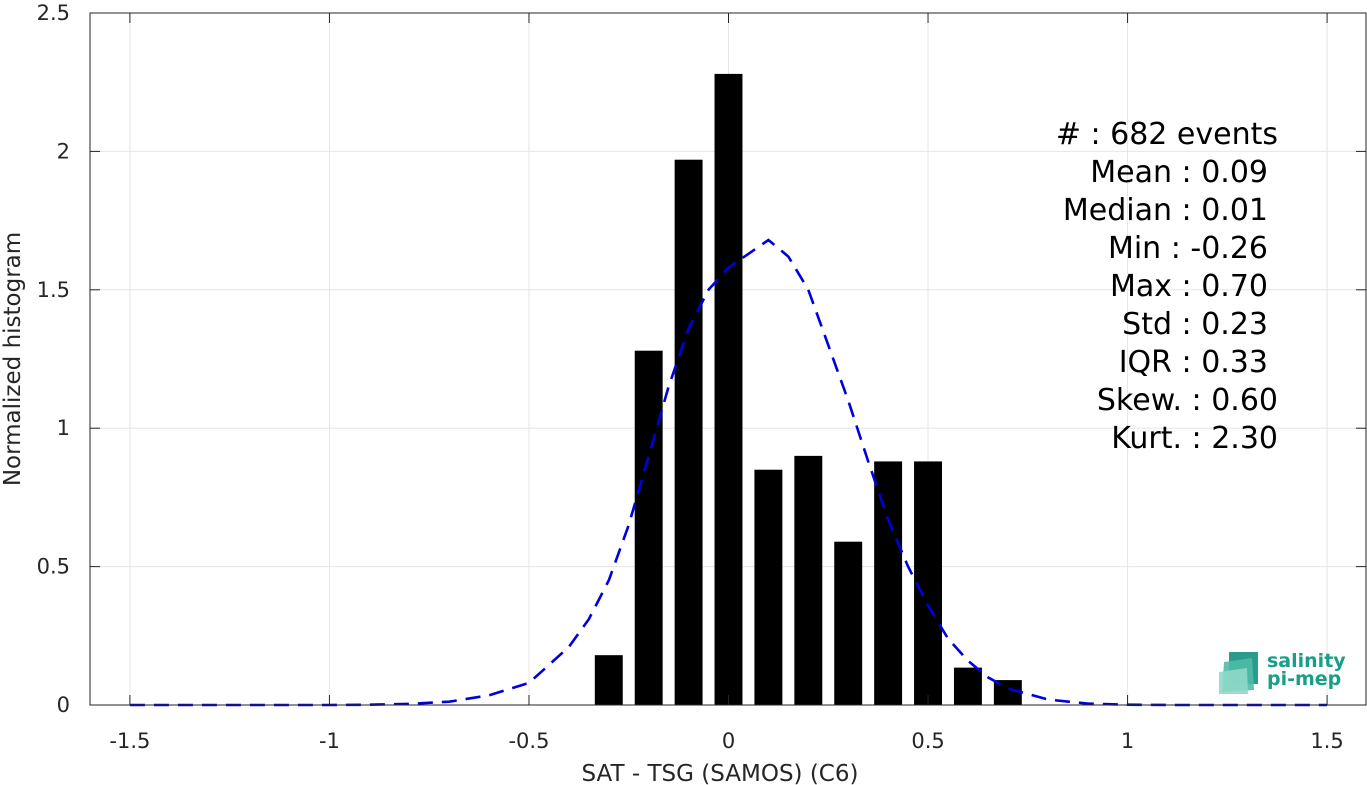  What do you see at coordinates (53, 13) in the screenshot?
I see `y-tick-label-5: 2.5` at bounding box center [53, 13].